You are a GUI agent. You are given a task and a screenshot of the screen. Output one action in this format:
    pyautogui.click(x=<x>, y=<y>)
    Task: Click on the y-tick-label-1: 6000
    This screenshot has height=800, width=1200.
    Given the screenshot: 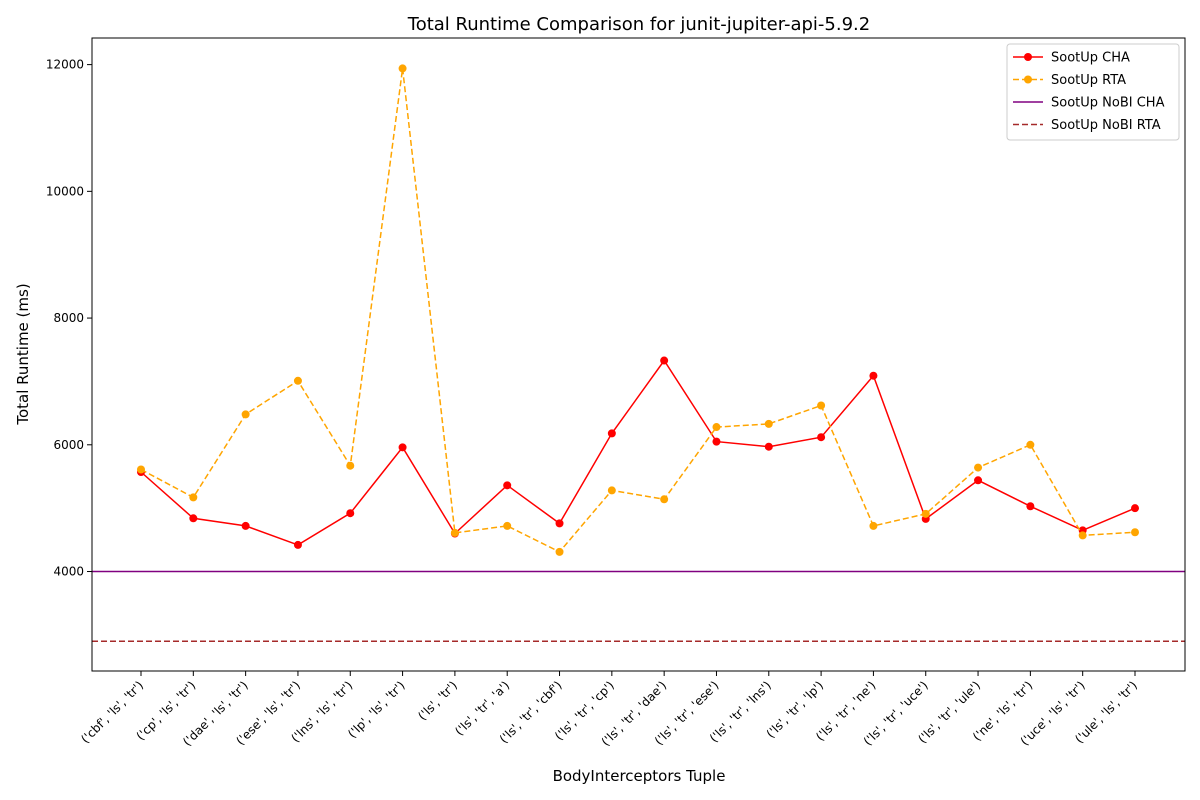 What is the action you would take?
    pyautogui.click(x=68, y=445)
    